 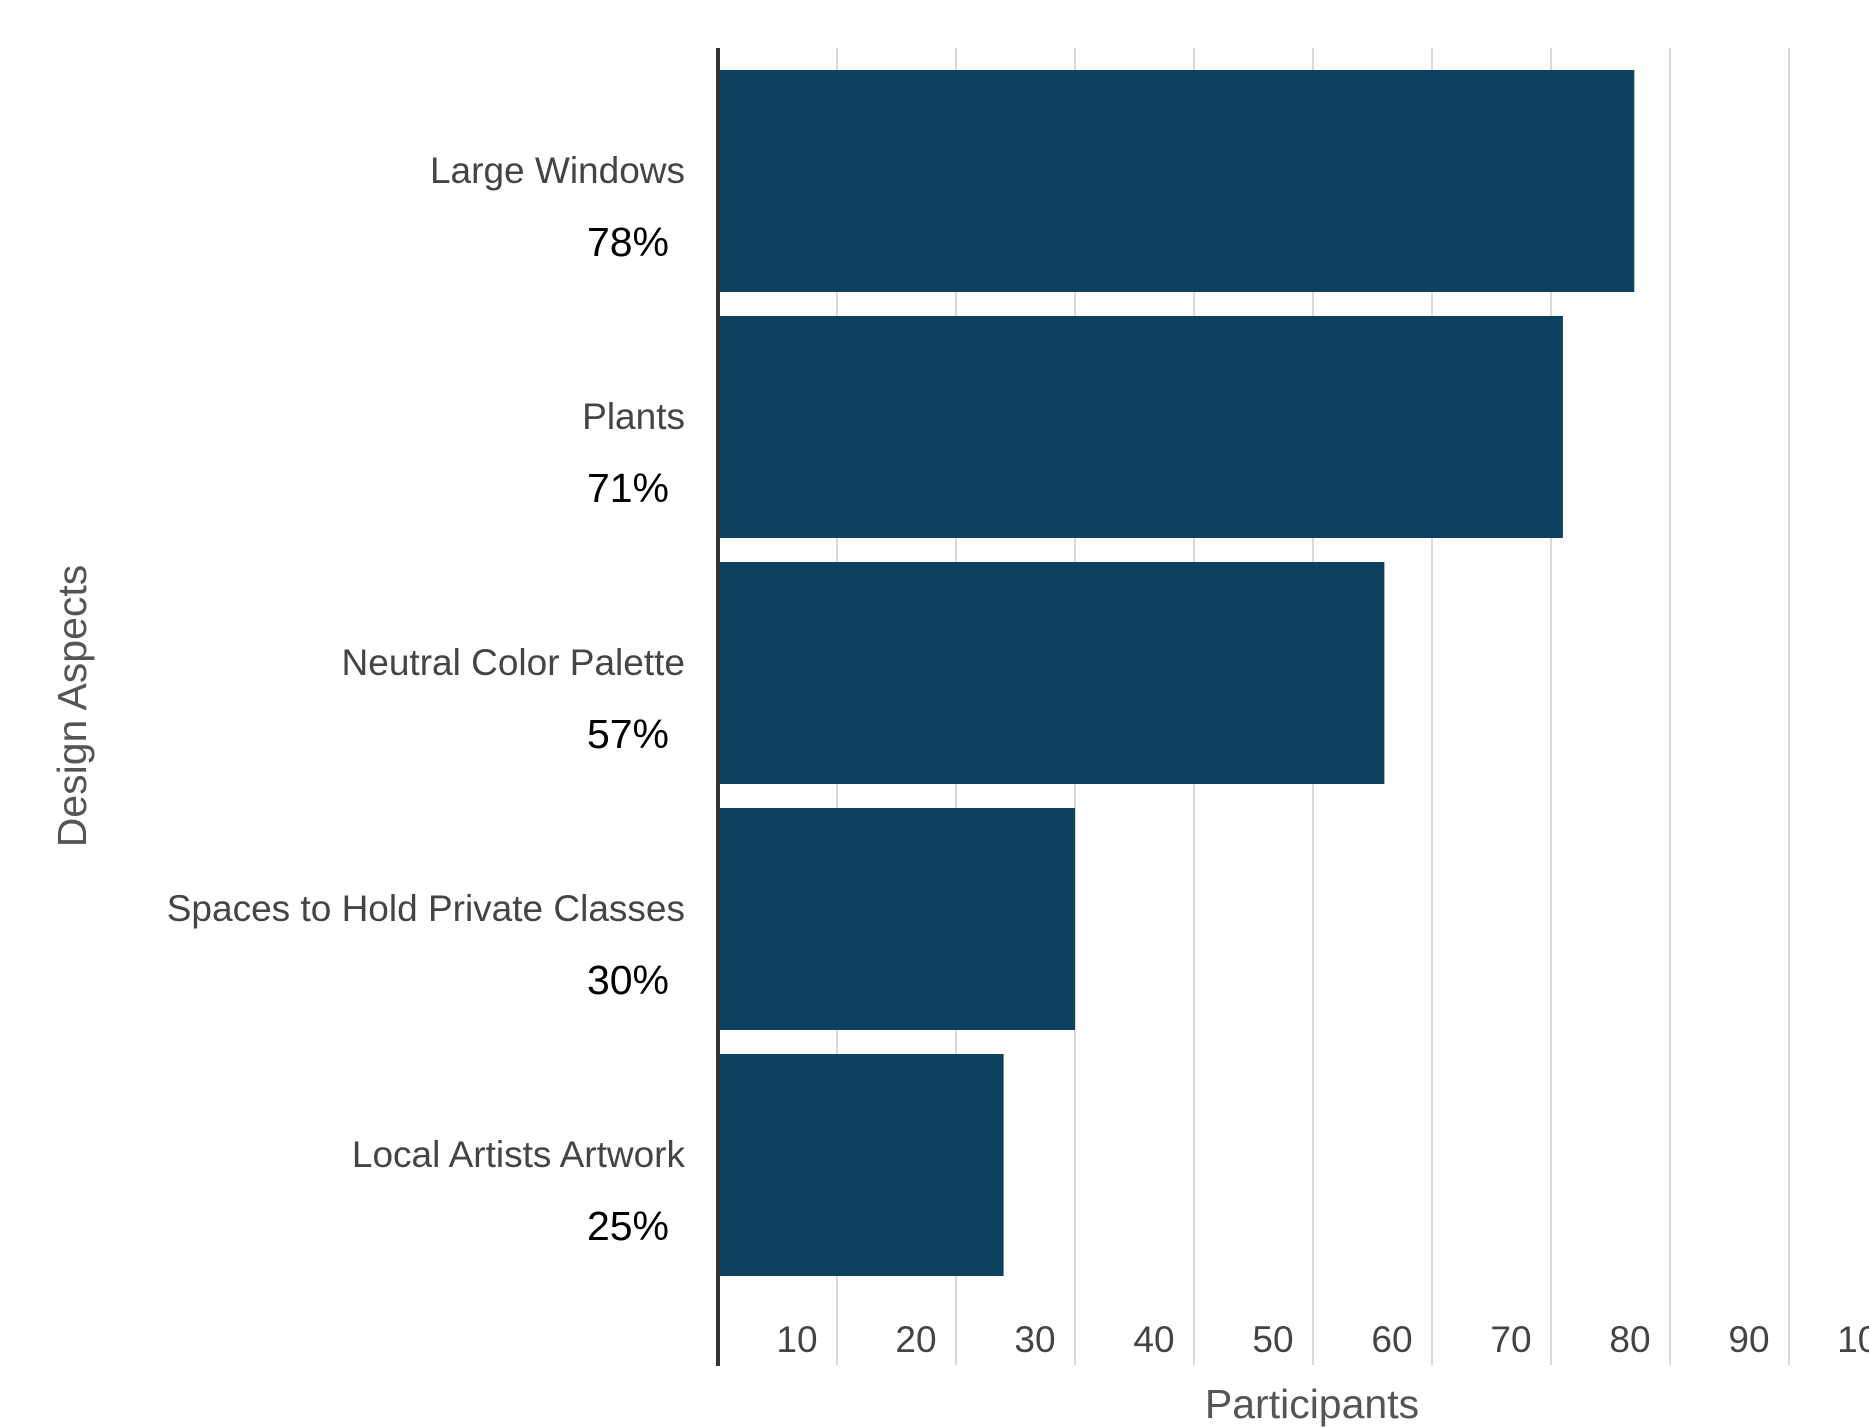 I want to click on x-tick-label: 70, so click(x=1510, y=1339).